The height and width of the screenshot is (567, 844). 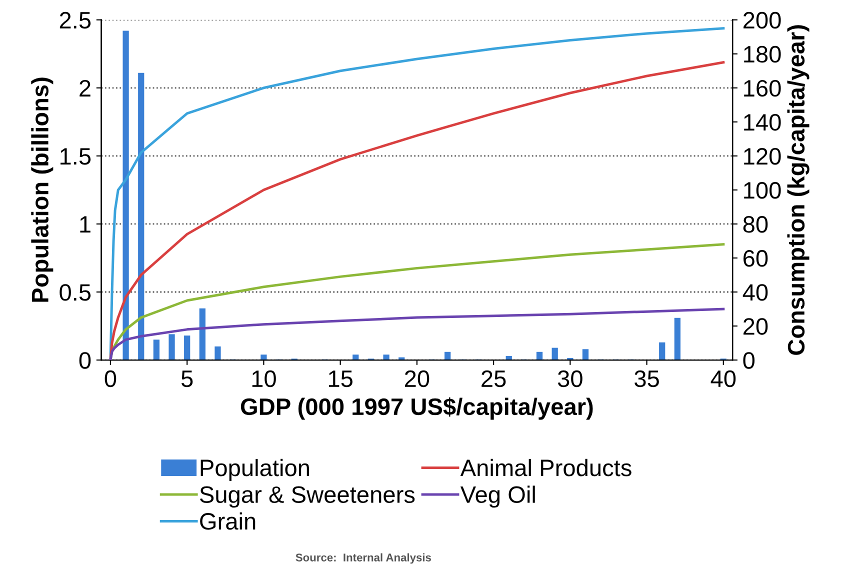 What do you see at coordinates (494, 379) in the screenshot?
I see `x-tick-label: 25` at bounding box center [494, 379].